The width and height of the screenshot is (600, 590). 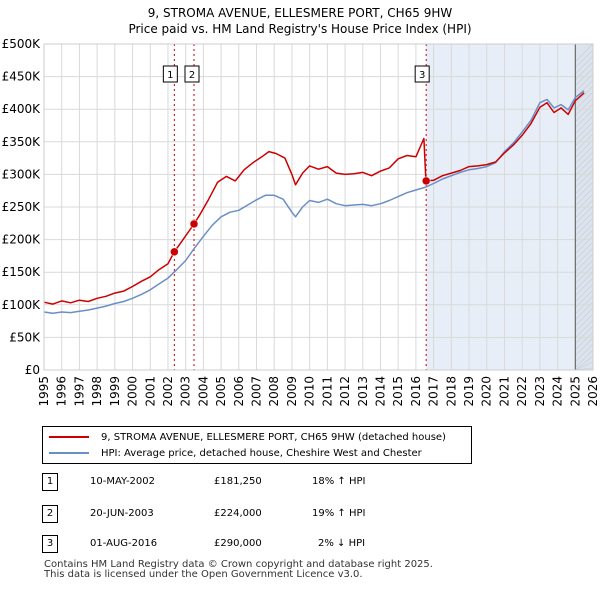 I want to click on x-tick-label: 1999, so click(x=115, y=391).